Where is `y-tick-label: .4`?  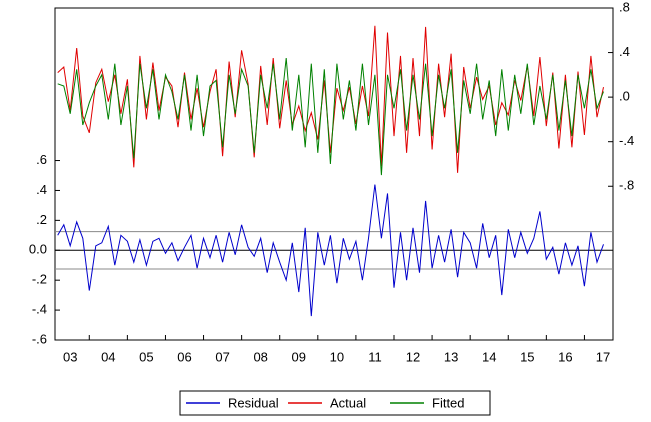
y-tick-label: .4 is located at coordinates (41, 189).